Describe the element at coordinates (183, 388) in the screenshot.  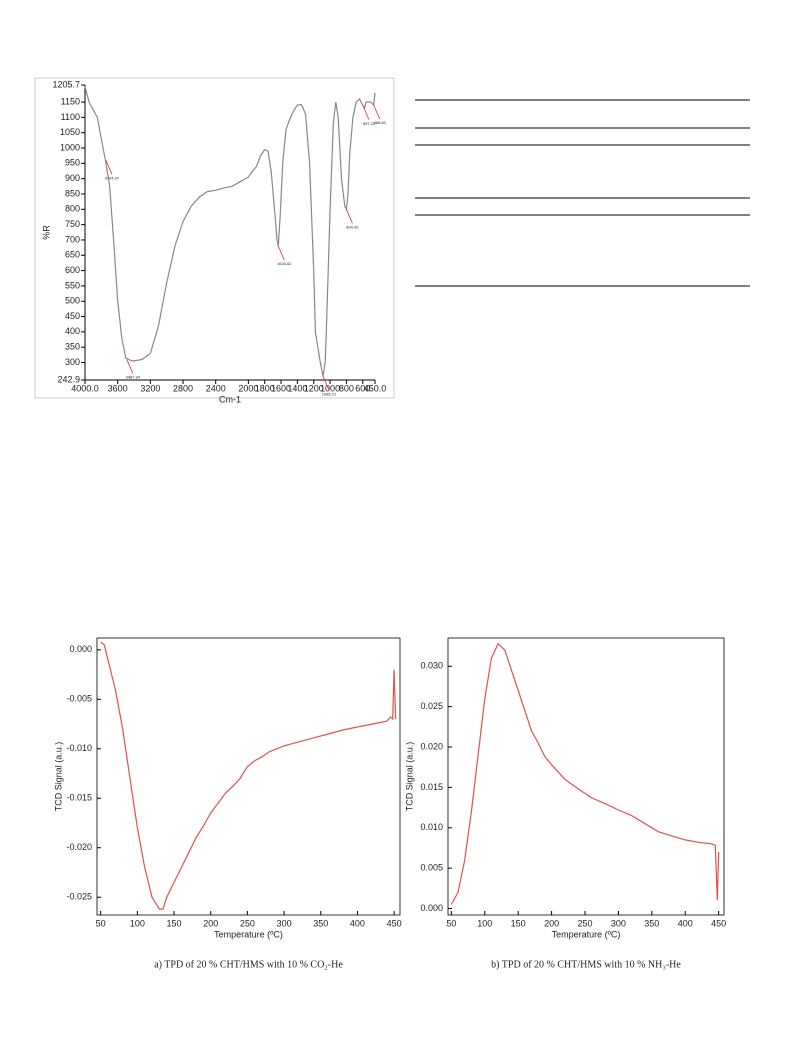
I see `x-tick-label: 2800` at that location.